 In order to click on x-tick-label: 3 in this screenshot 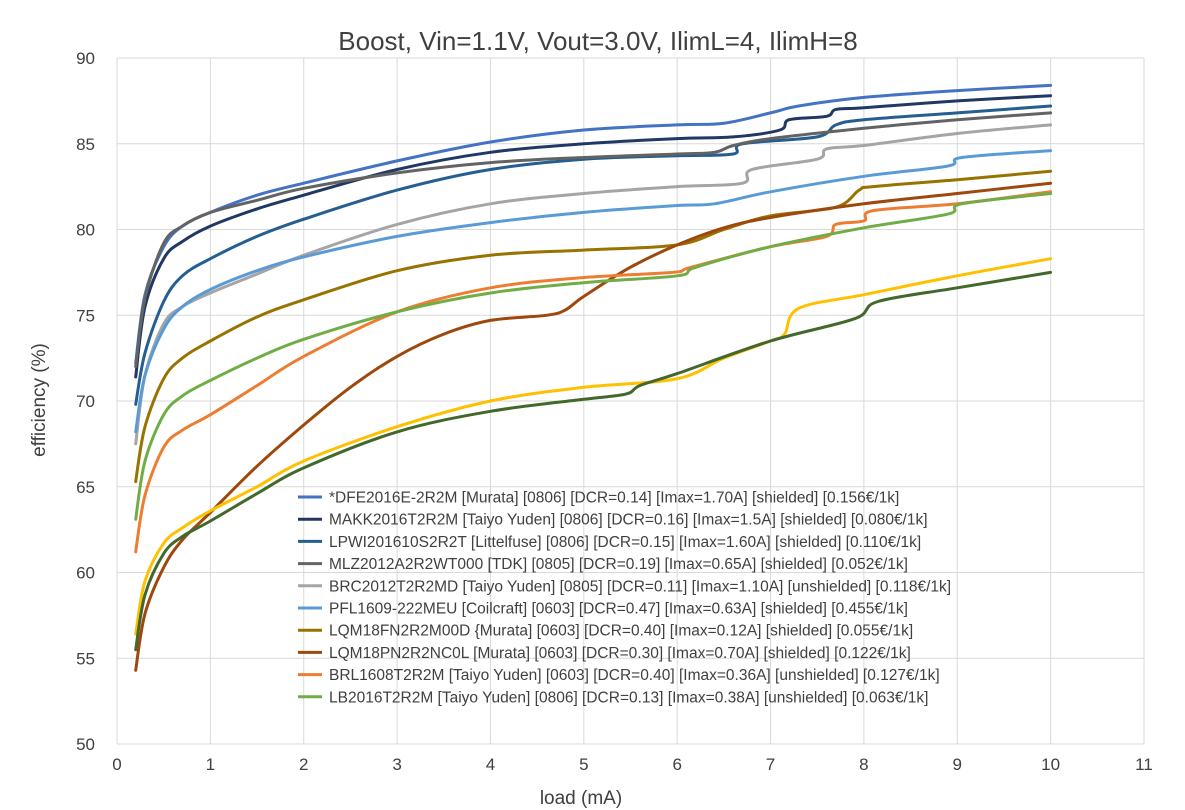, I will do `click(396, 764)`.